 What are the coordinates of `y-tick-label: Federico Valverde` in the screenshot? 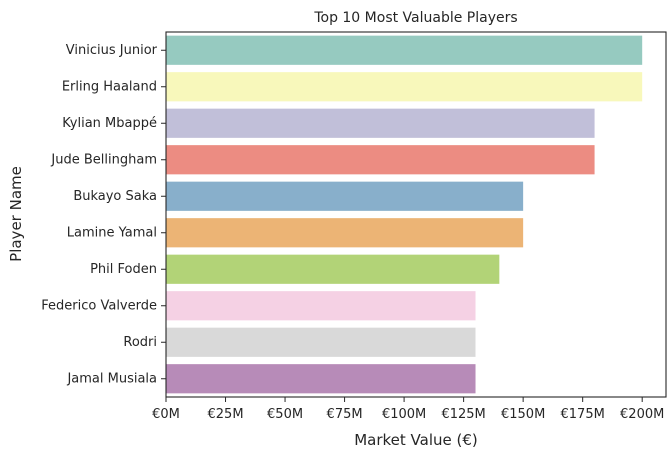 It's located at (99, 305).